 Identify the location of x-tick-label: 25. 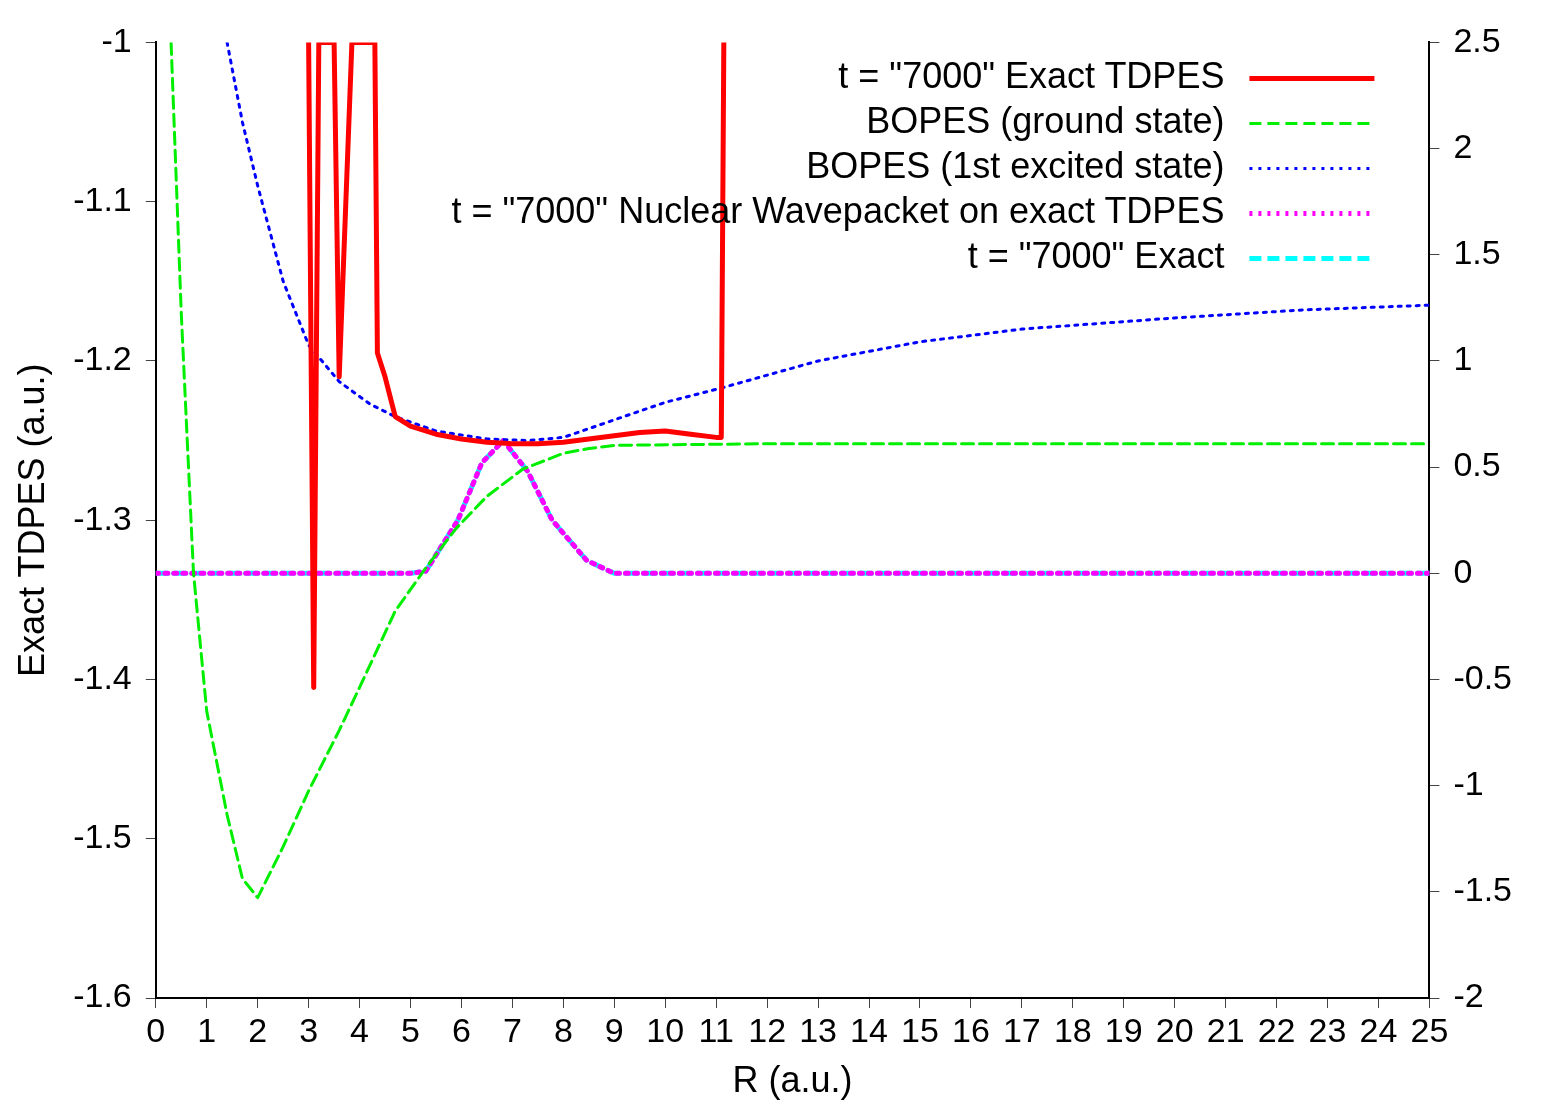
(1429, 1029).